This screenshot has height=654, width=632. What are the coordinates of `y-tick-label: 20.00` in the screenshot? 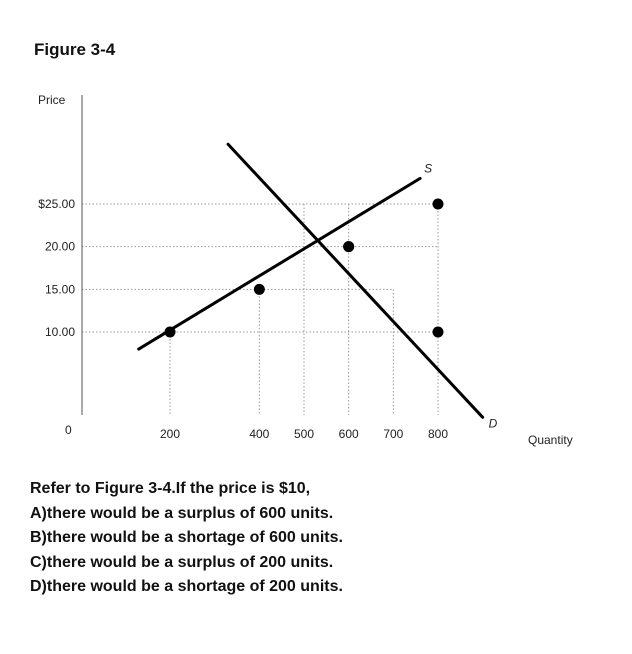 It's located at (60, 247).